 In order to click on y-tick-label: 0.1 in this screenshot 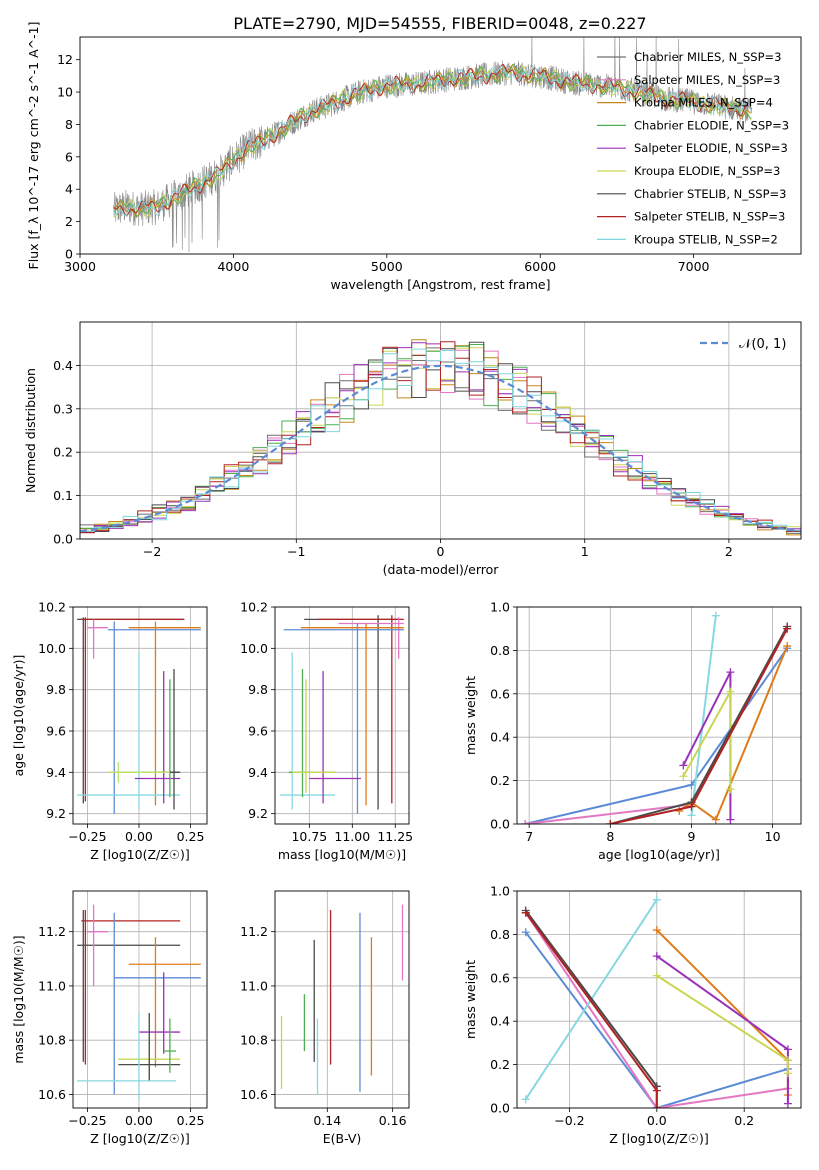, I will do `click(63, 495)`.